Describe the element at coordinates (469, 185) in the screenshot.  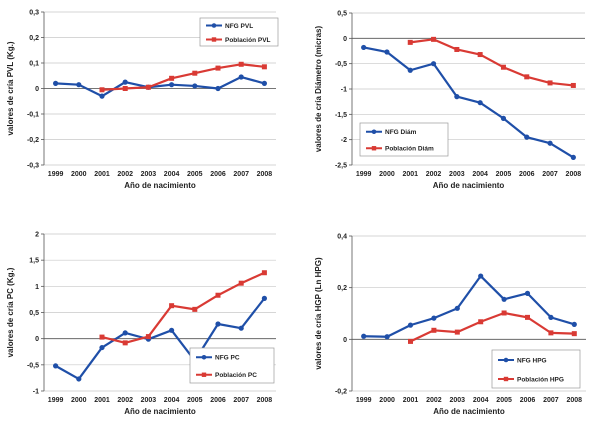
I see `x-axis-title: Año de nacimiento` at that location.